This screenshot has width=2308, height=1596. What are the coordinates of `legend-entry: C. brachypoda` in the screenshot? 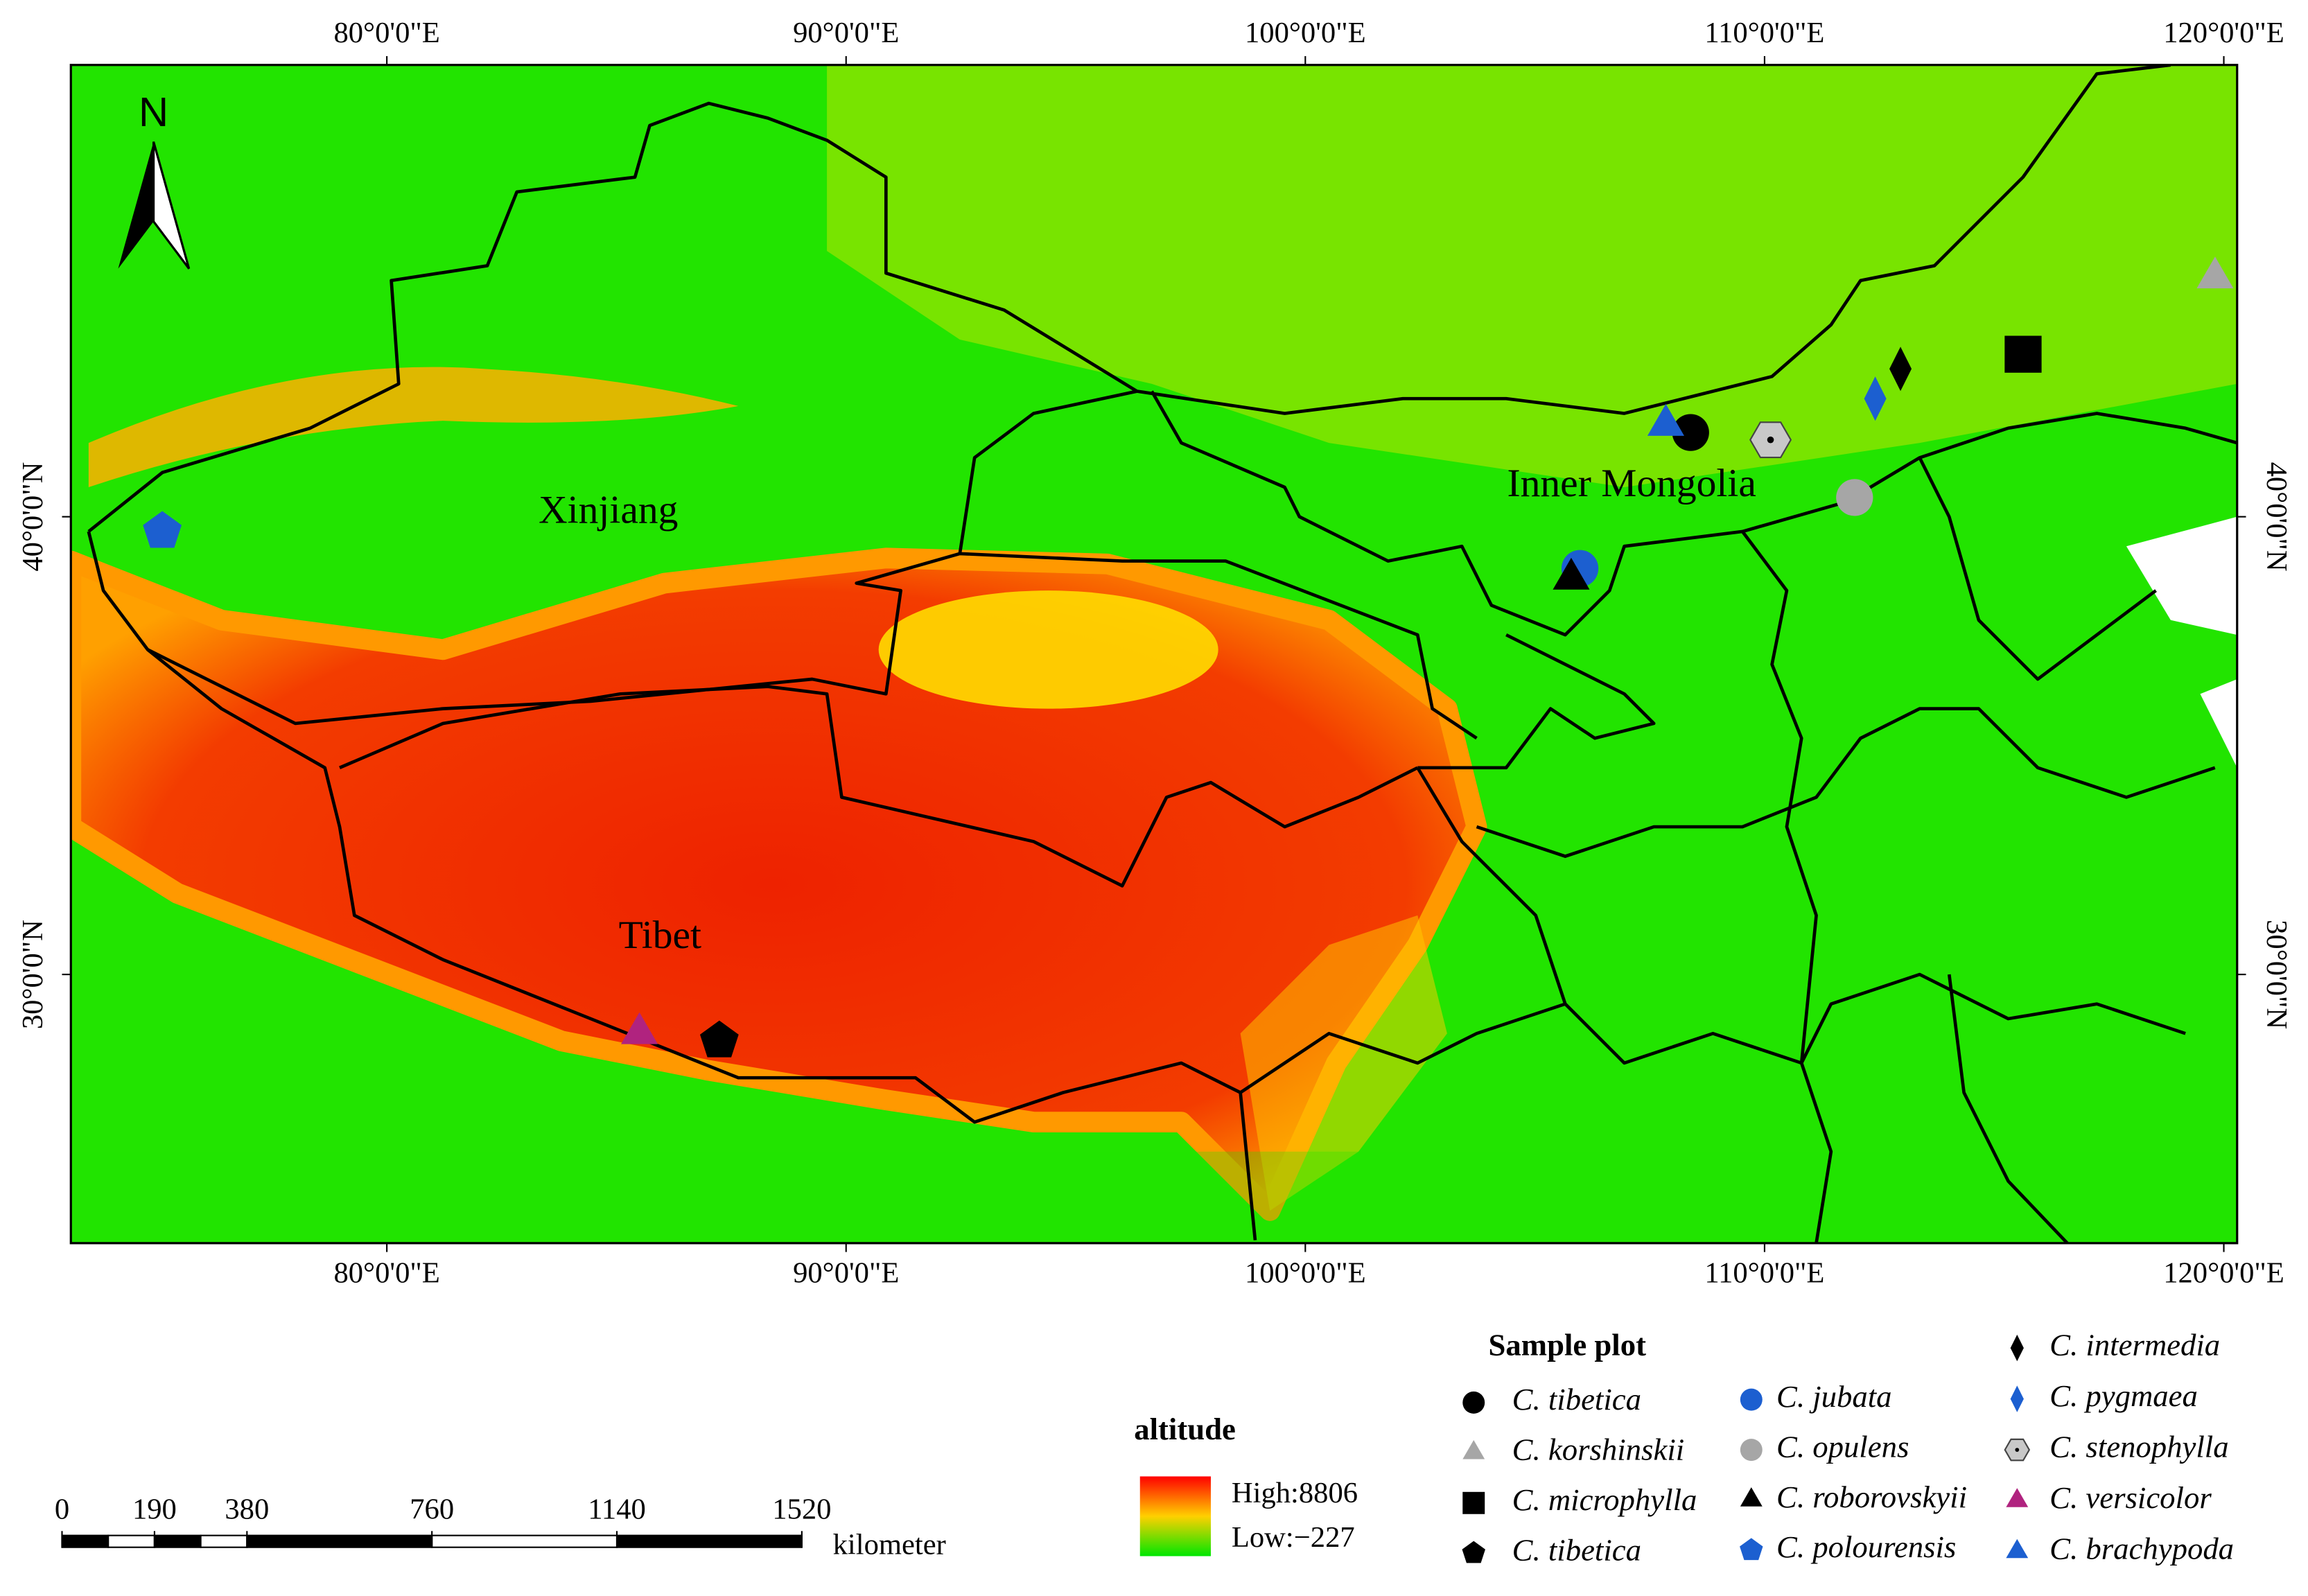 It's located at (2141, 1548).